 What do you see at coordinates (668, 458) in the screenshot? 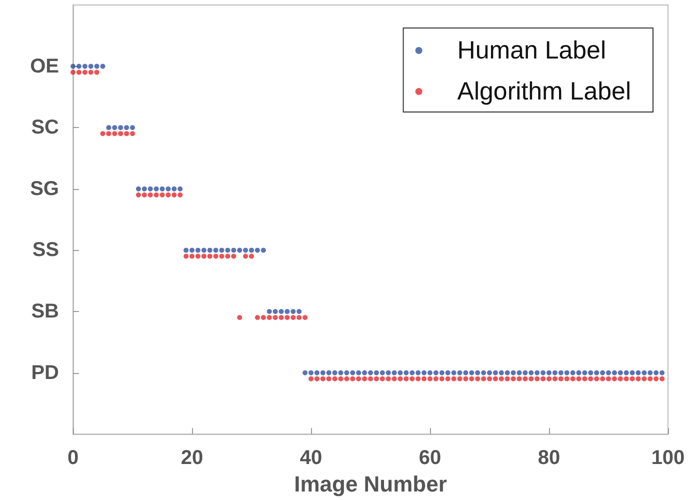
I see `x-tick-label: 100` at bounding box center [668, 458].